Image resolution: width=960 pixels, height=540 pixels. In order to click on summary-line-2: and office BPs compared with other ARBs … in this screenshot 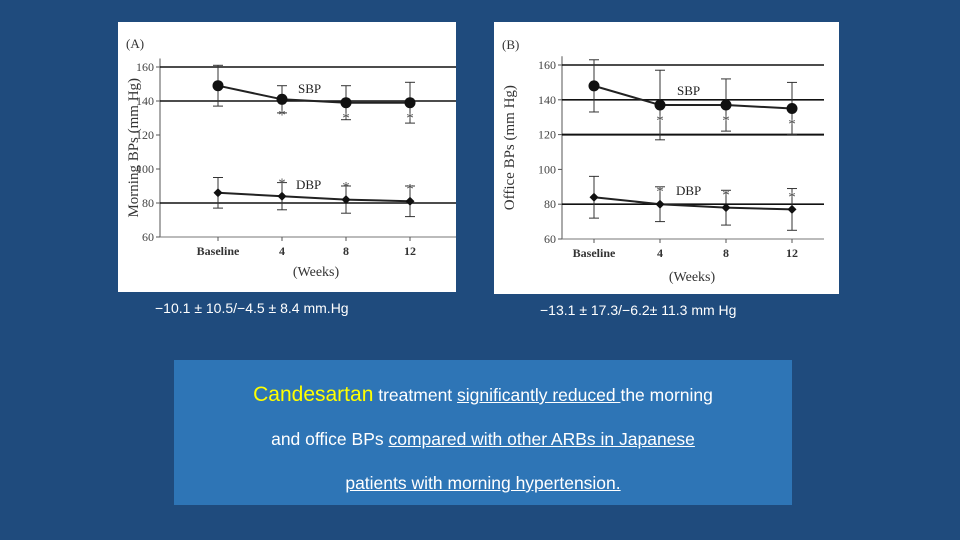, I will do `click(483, 444)`.